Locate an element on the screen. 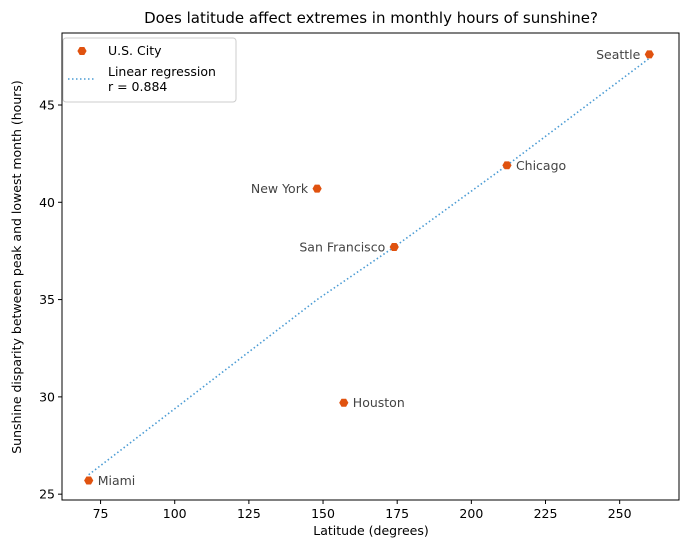 The width and height of the screenshot is (686, 547). x-tick-label: 100 is located at coordinates (175, 513).